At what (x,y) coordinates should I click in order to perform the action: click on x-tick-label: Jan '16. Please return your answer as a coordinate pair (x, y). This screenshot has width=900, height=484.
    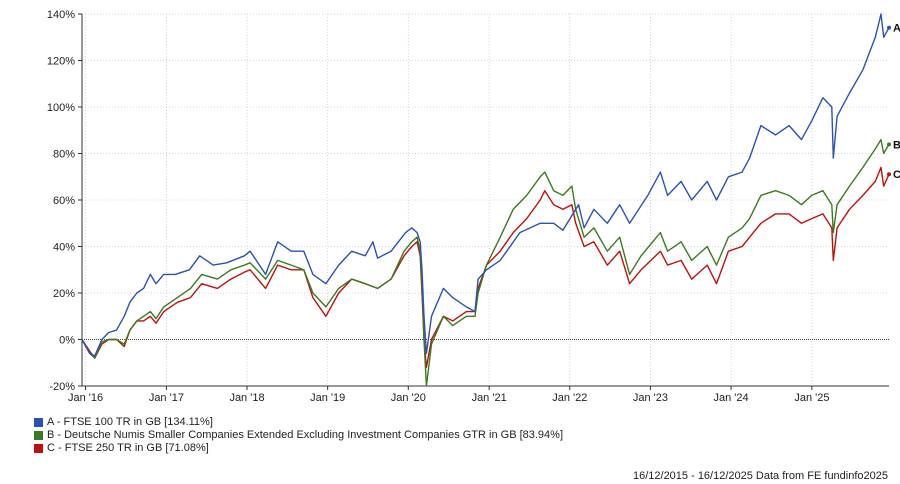
    Looking at the image, I should click on (85, 398).